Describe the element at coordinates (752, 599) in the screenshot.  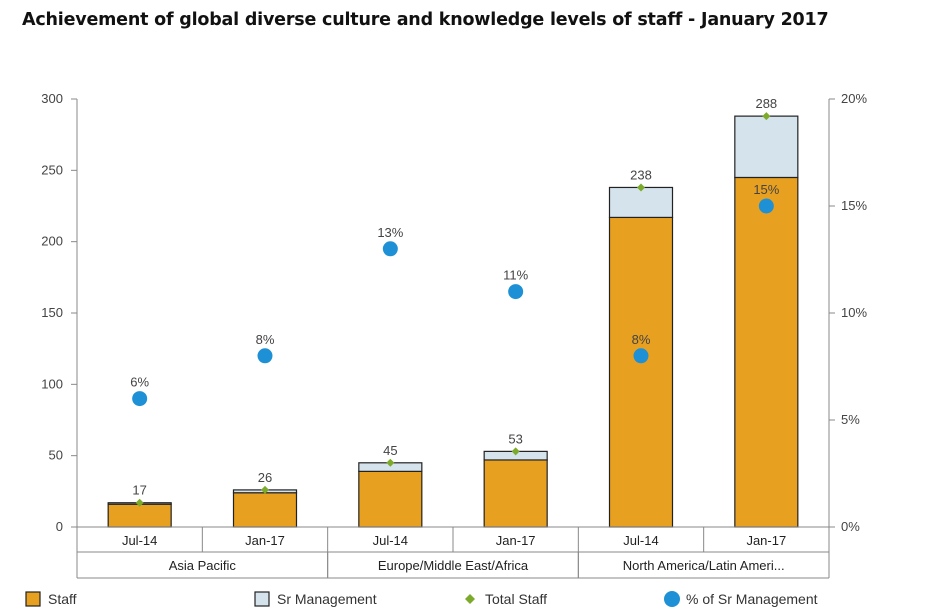
I see `legend-label: % of Sr Management` at that location.